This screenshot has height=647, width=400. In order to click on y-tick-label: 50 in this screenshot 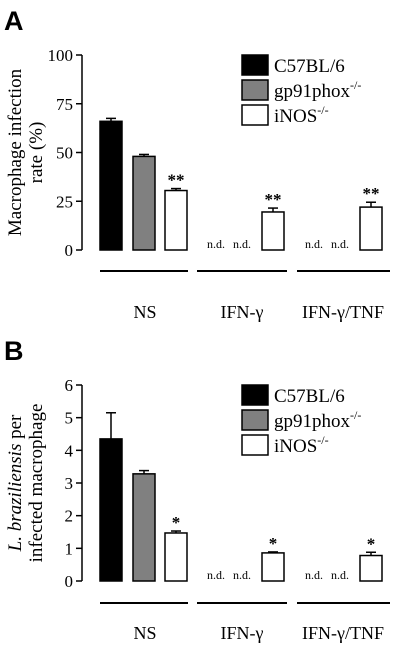, I will do `click(64, 153)`.